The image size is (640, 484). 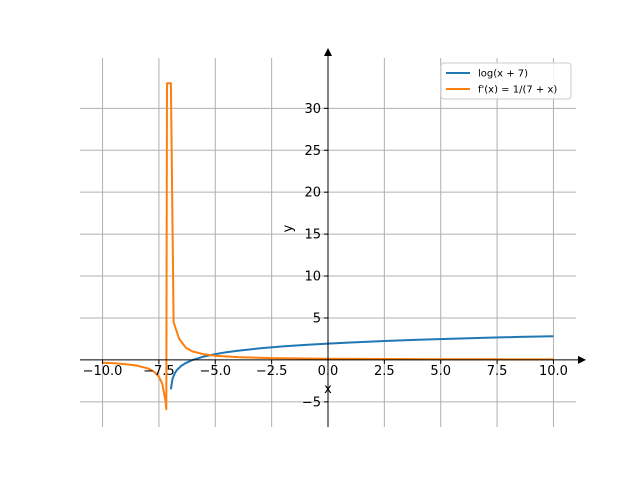 I want to click on y-tick-label: 10, so click(x=312, y=277).